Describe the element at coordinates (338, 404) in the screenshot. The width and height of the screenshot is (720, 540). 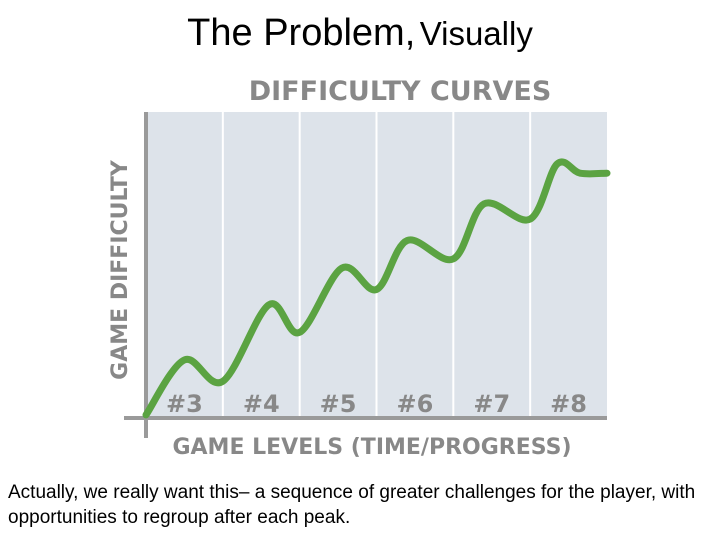
I see `tick-label: #5` at that location.